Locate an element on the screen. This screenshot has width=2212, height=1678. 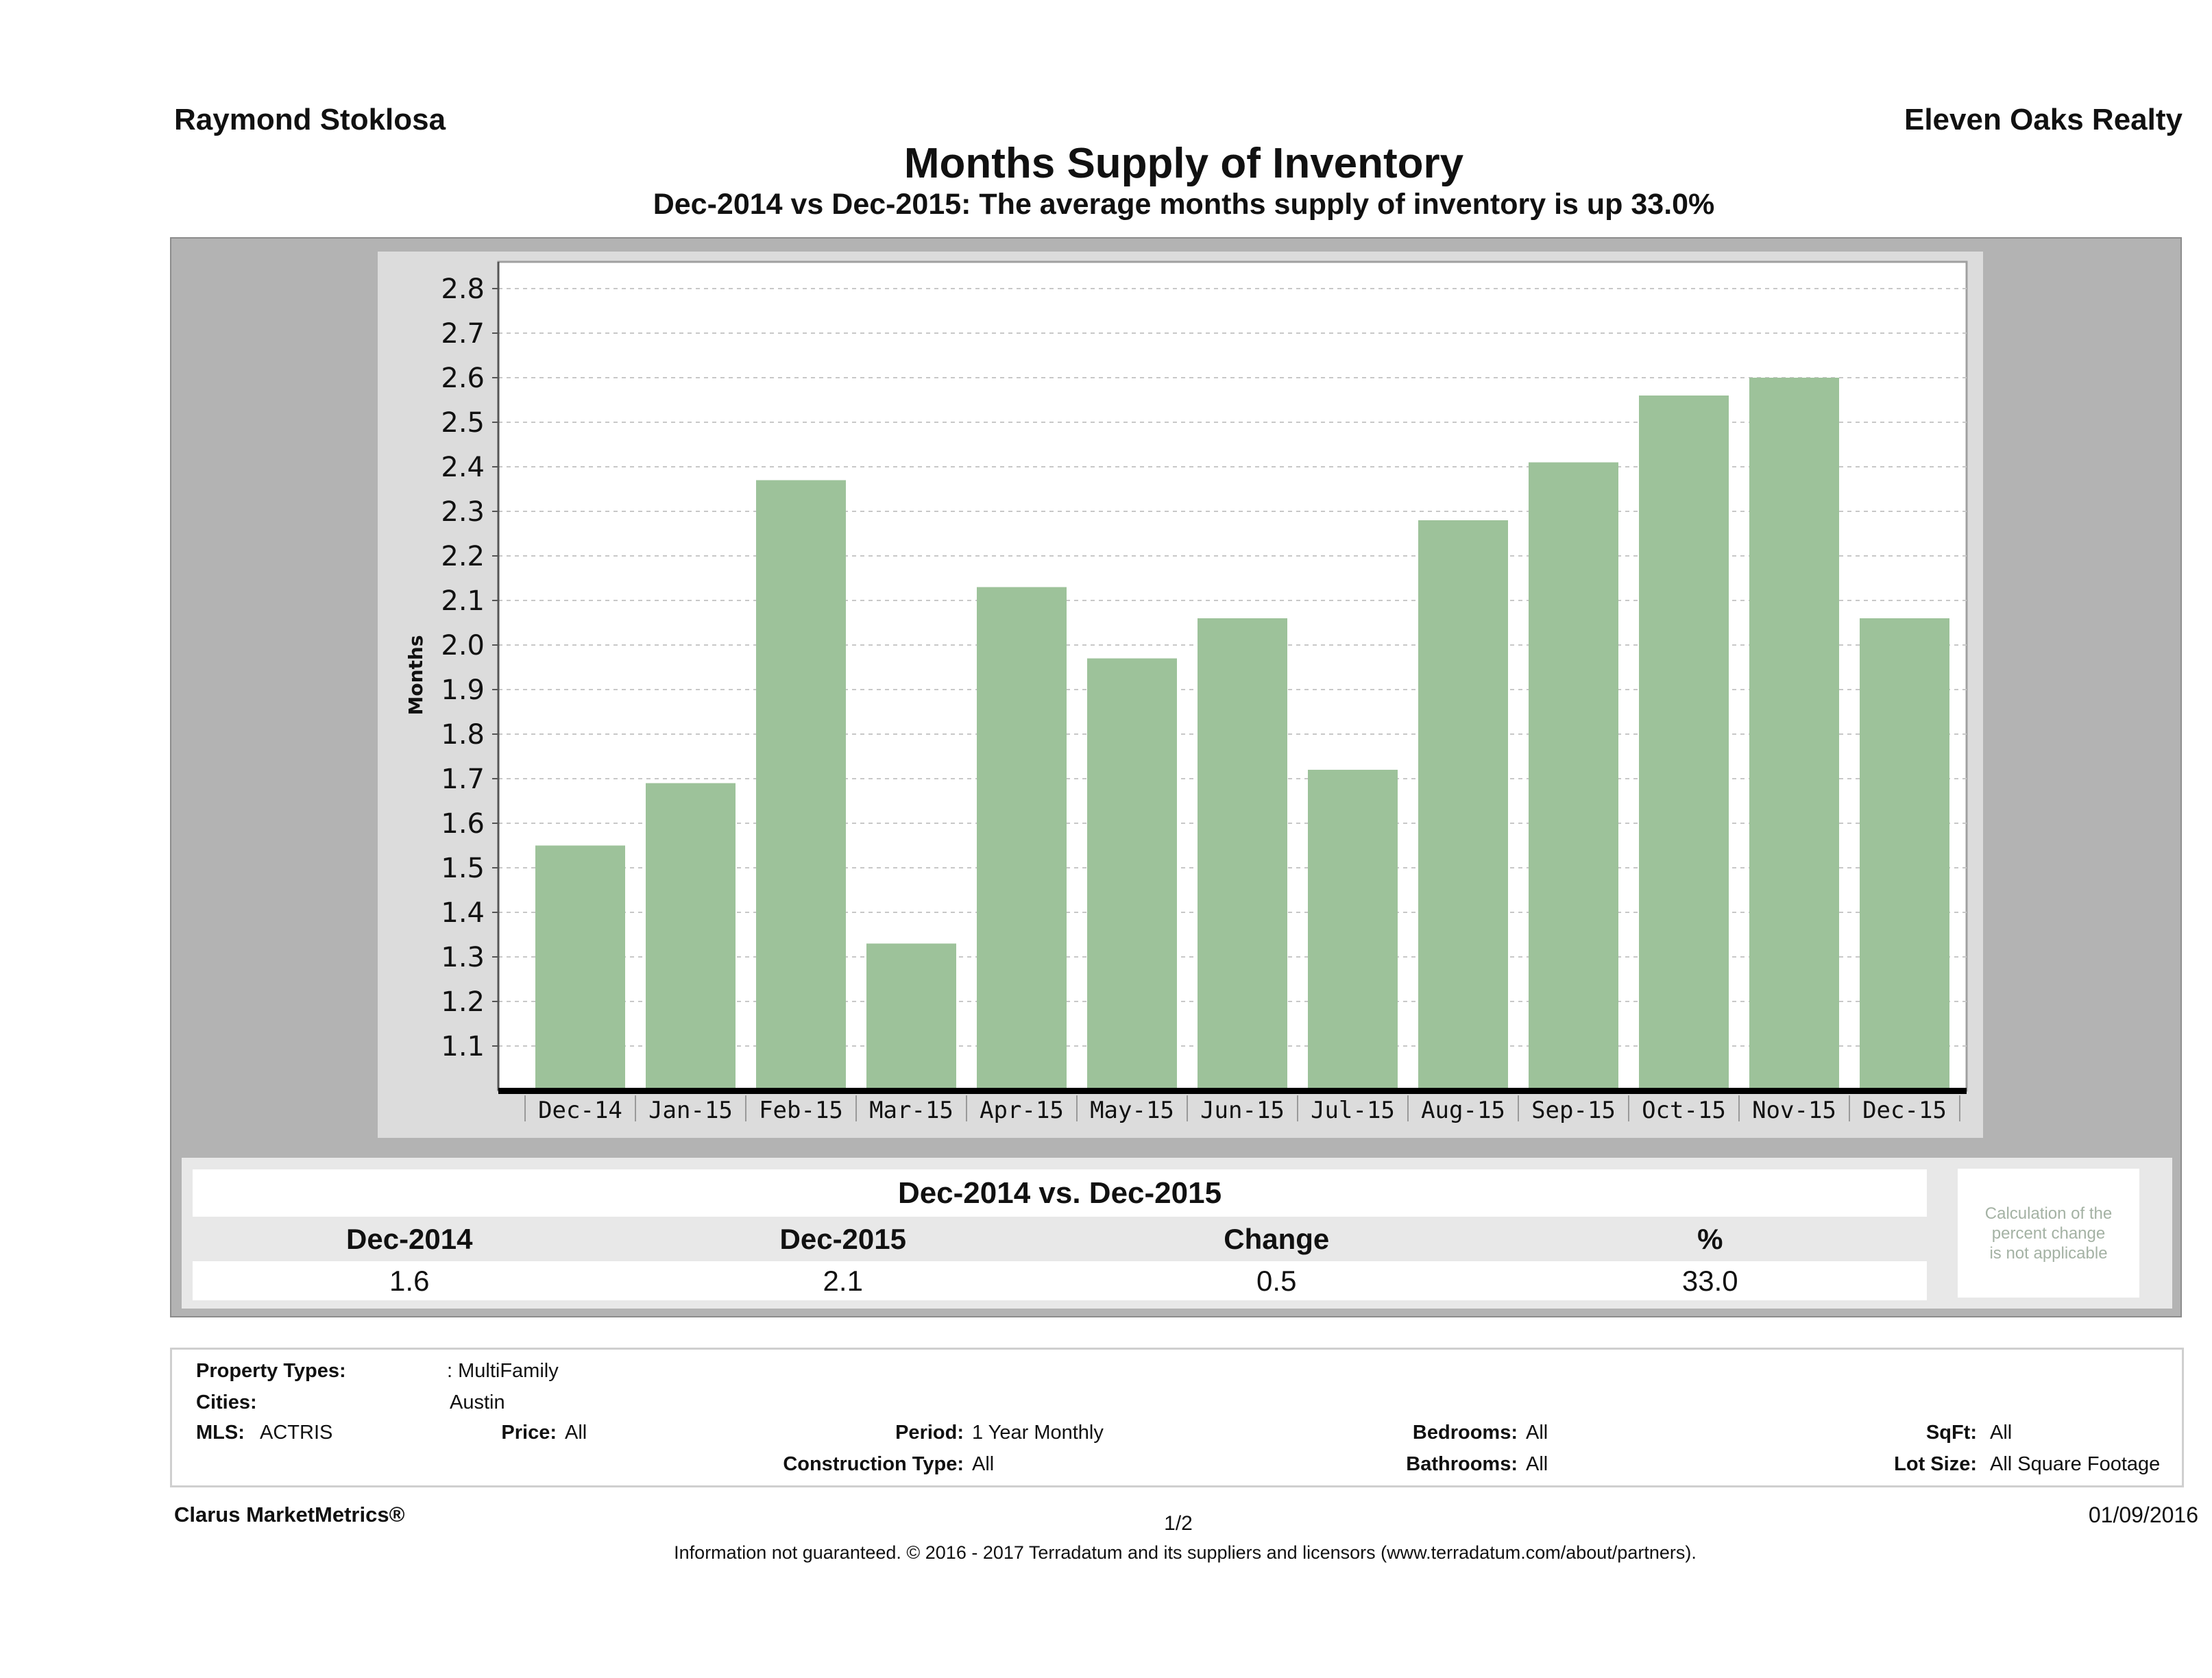
note-line: is not applicable is located at coordinates (2048, 1253).